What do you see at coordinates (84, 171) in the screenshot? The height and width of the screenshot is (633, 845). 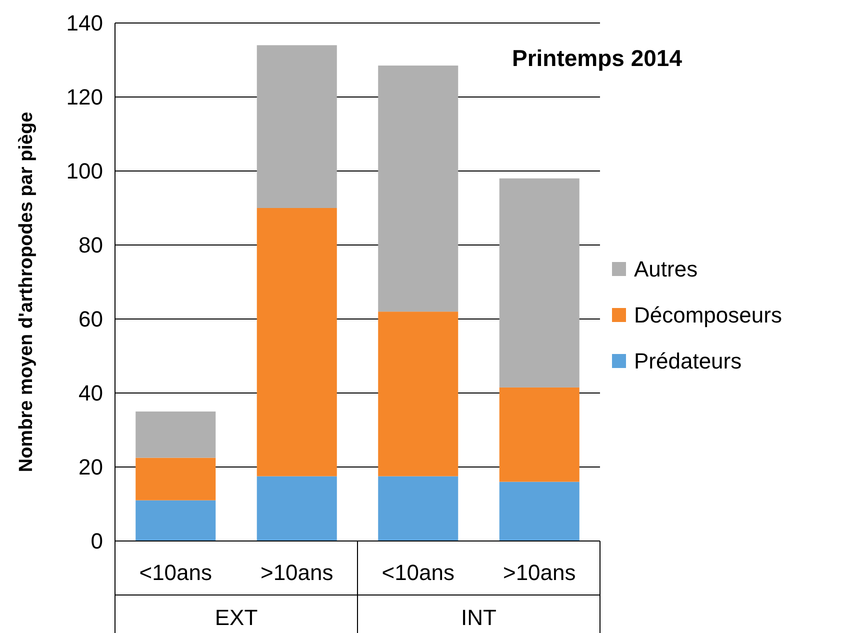 I see `y-tick-label: 100` at bounding box center [84, 171].